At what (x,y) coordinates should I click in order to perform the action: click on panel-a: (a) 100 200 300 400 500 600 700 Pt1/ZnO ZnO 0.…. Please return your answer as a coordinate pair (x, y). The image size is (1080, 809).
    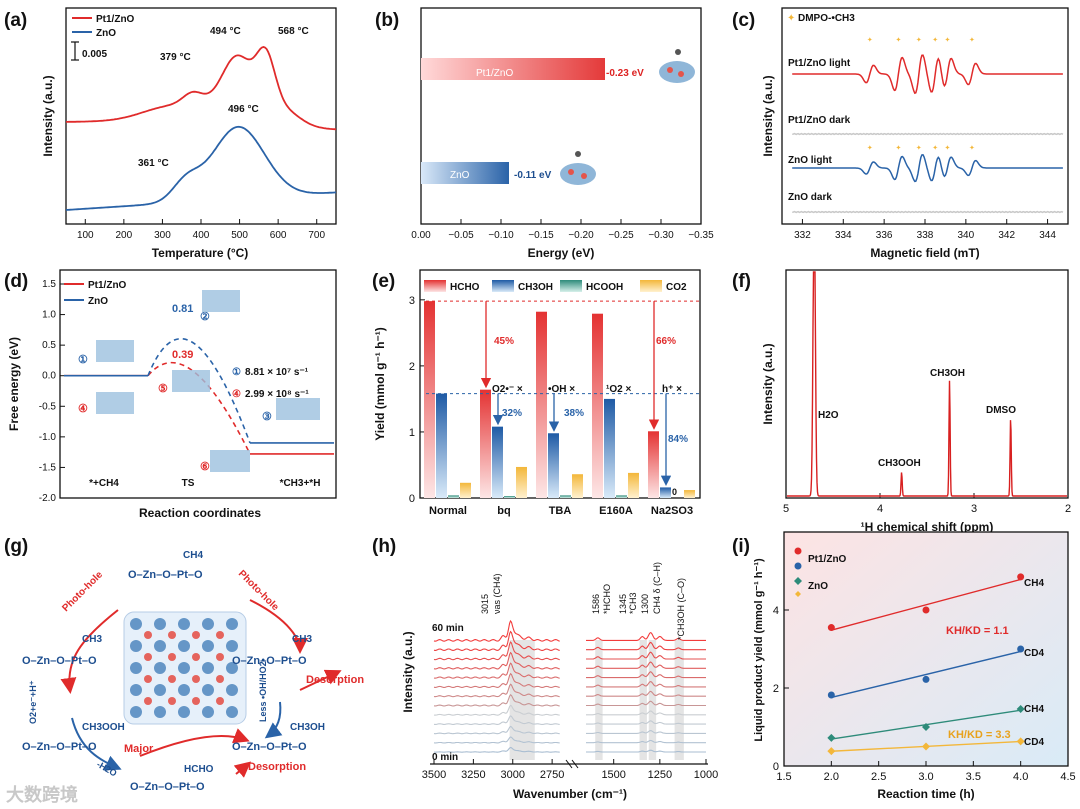
    Looking at the image, I should click on (170, 133).